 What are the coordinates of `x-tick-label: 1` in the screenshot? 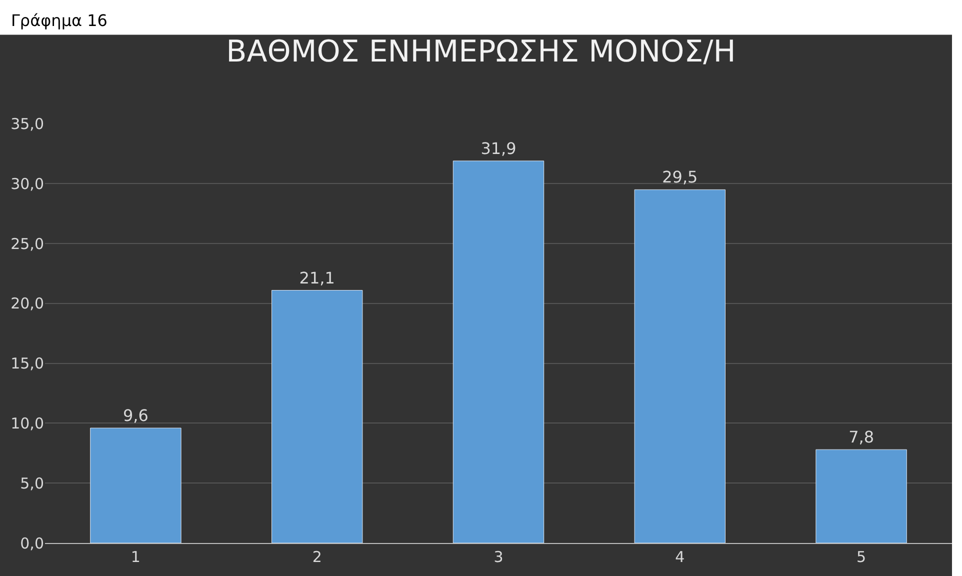 It's located at (135, 557).